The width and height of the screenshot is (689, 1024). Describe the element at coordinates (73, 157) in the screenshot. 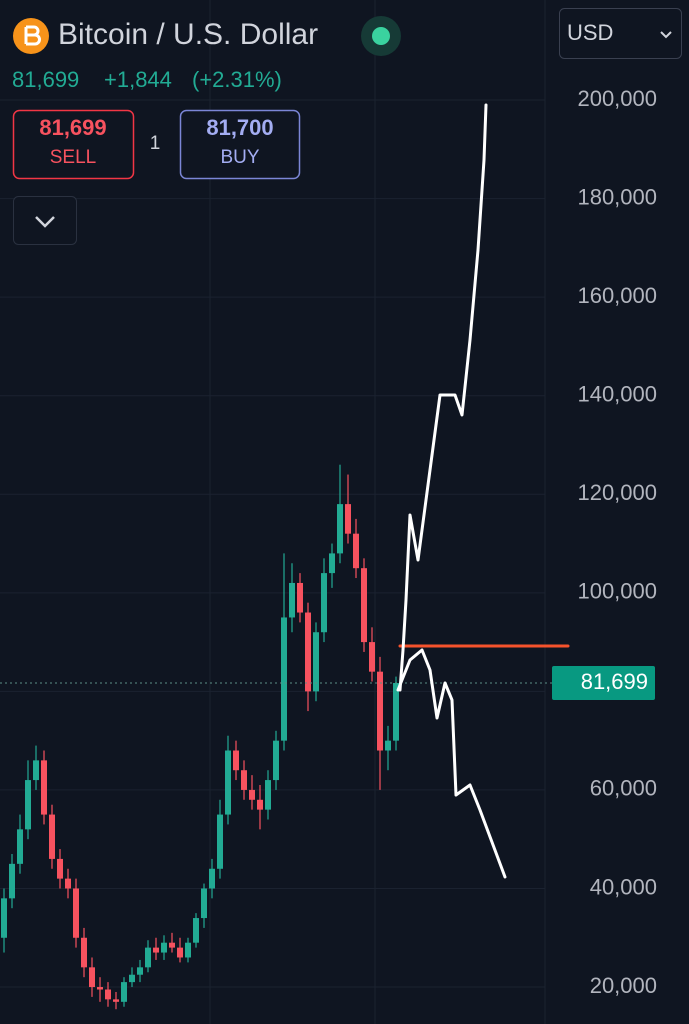

I see `sell-label: SELL` at that location.